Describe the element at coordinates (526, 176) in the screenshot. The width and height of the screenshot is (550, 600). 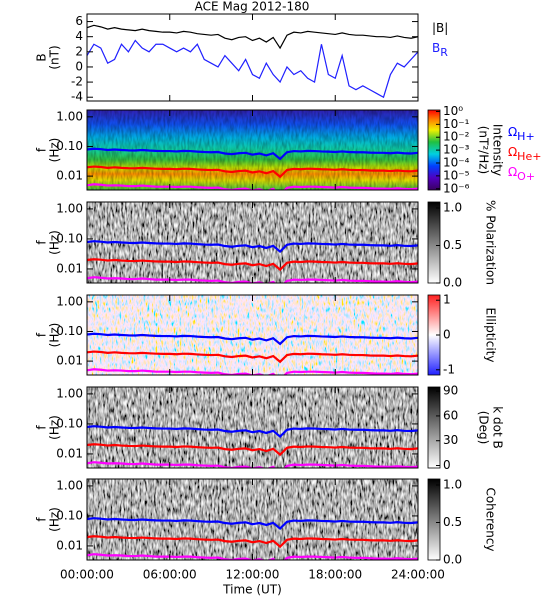
I see `legend-subscript: O+` at that location.